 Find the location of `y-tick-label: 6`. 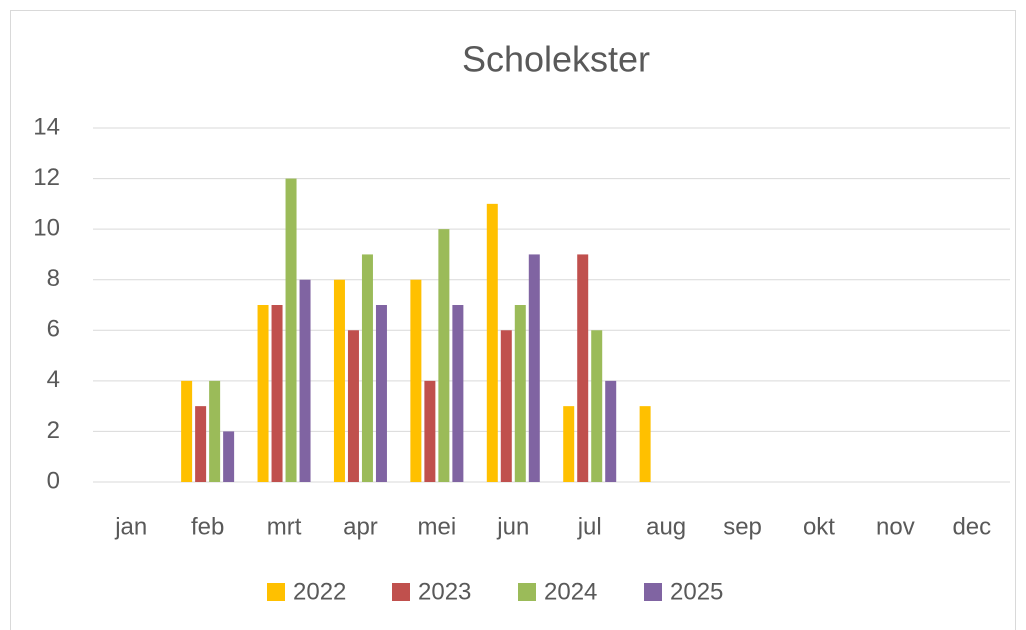

y-tick-label: 6 is located at coordinates (53, 329).